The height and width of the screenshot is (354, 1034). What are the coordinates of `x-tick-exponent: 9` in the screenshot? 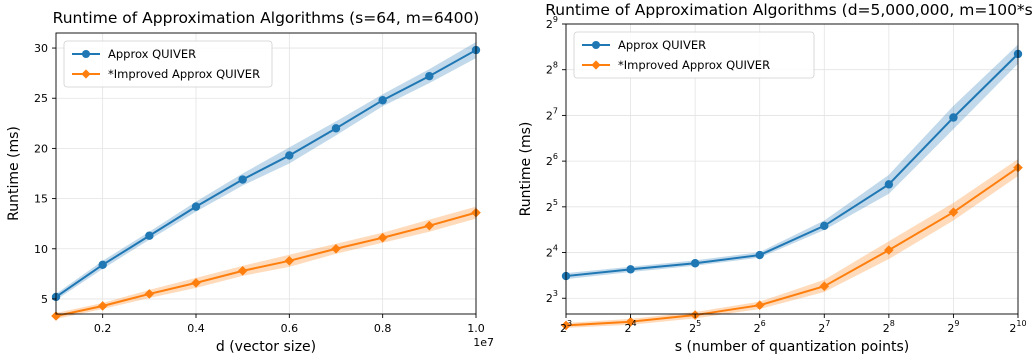 It's located at (956, 323).